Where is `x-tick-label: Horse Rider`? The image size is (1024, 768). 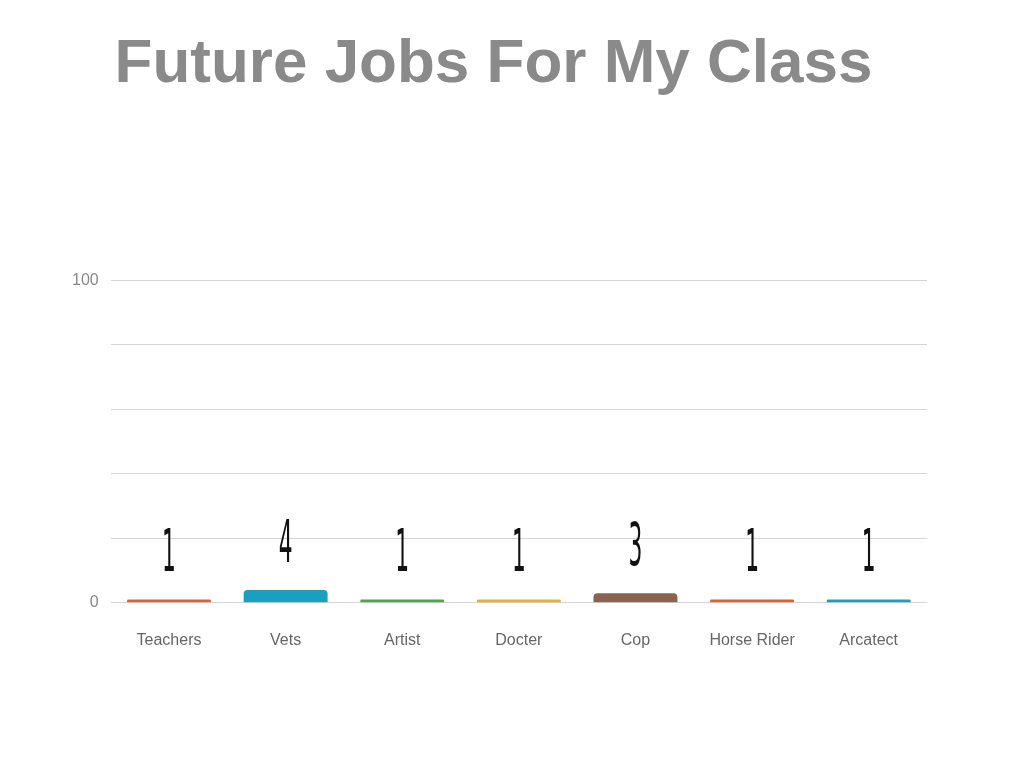
x-tick-label: Horse Rider is located at coordinates (752, 639).